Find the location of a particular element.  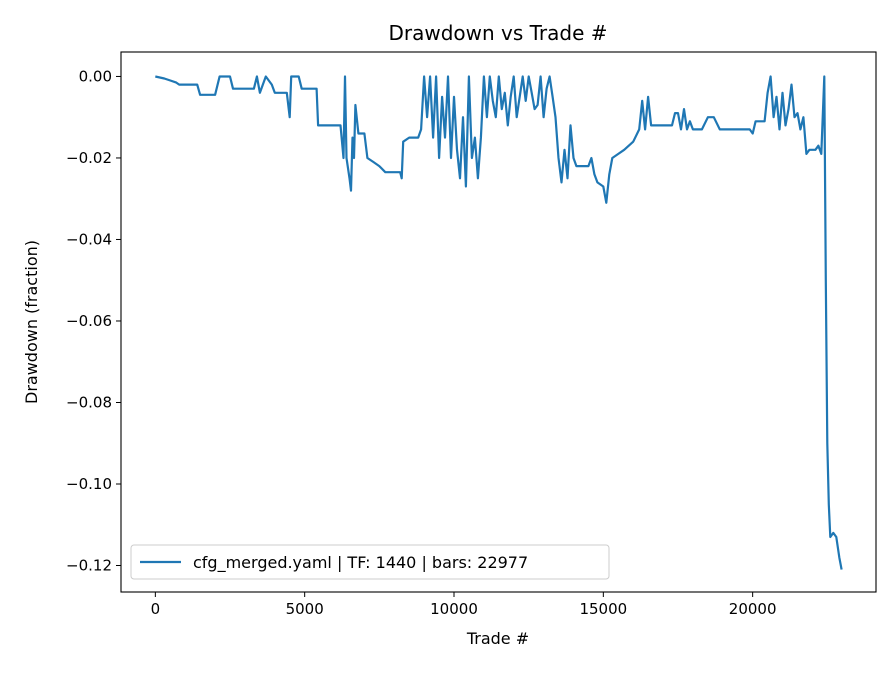

x-tick-label: 5000 is located at coordinates (305, 609).